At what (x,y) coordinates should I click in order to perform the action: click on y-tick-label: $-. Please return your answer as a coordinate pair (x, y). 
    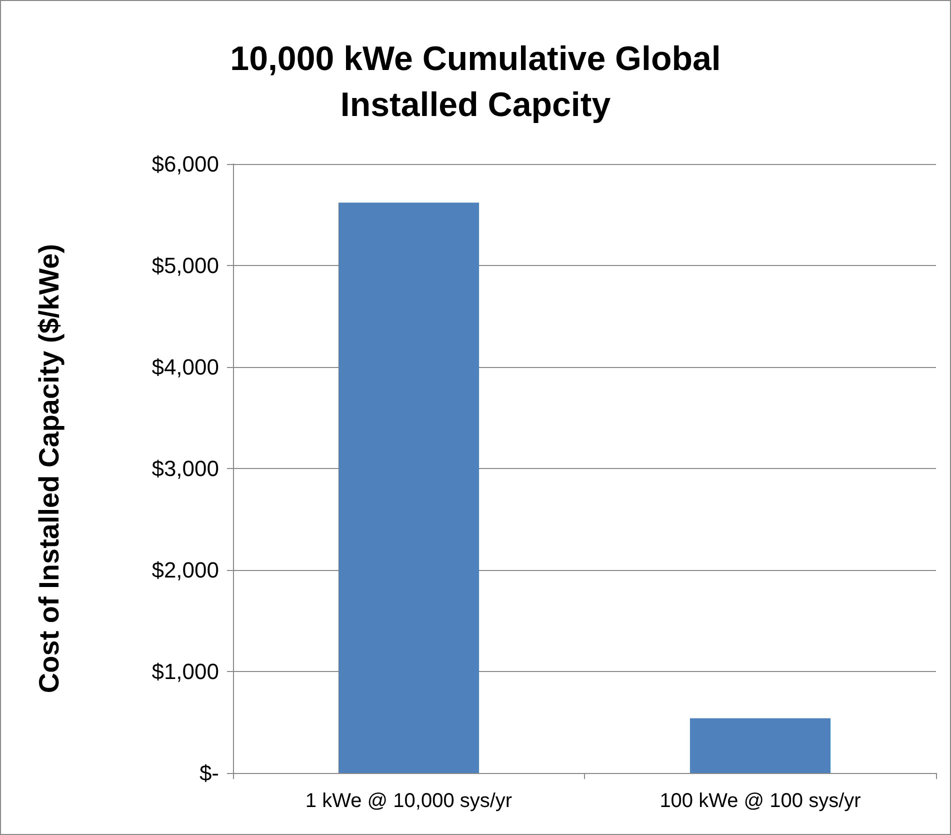
    Looking at the image, I should click on (209, 773).